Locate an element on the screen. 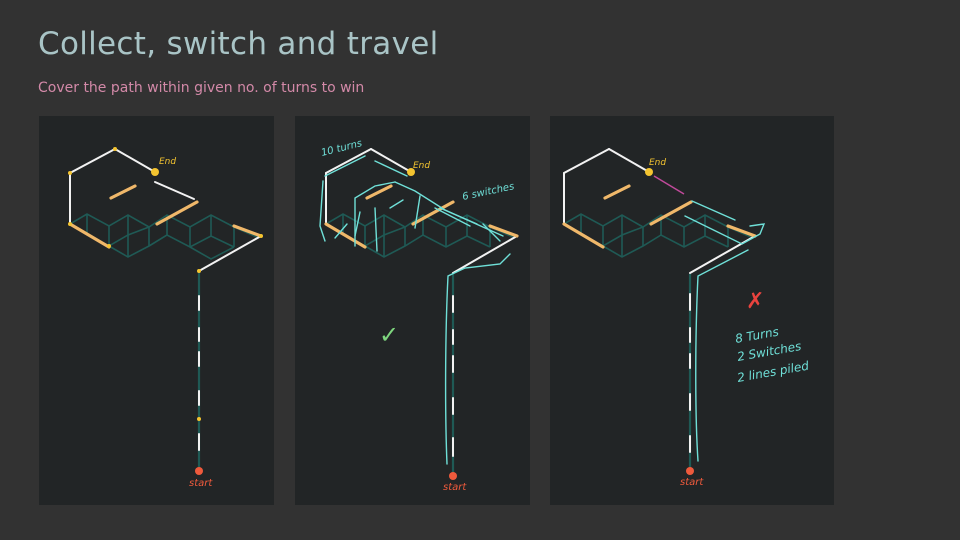 The width and height of the screenshot is (960, 540). level-map: End start is located at coordinates (165, 318).